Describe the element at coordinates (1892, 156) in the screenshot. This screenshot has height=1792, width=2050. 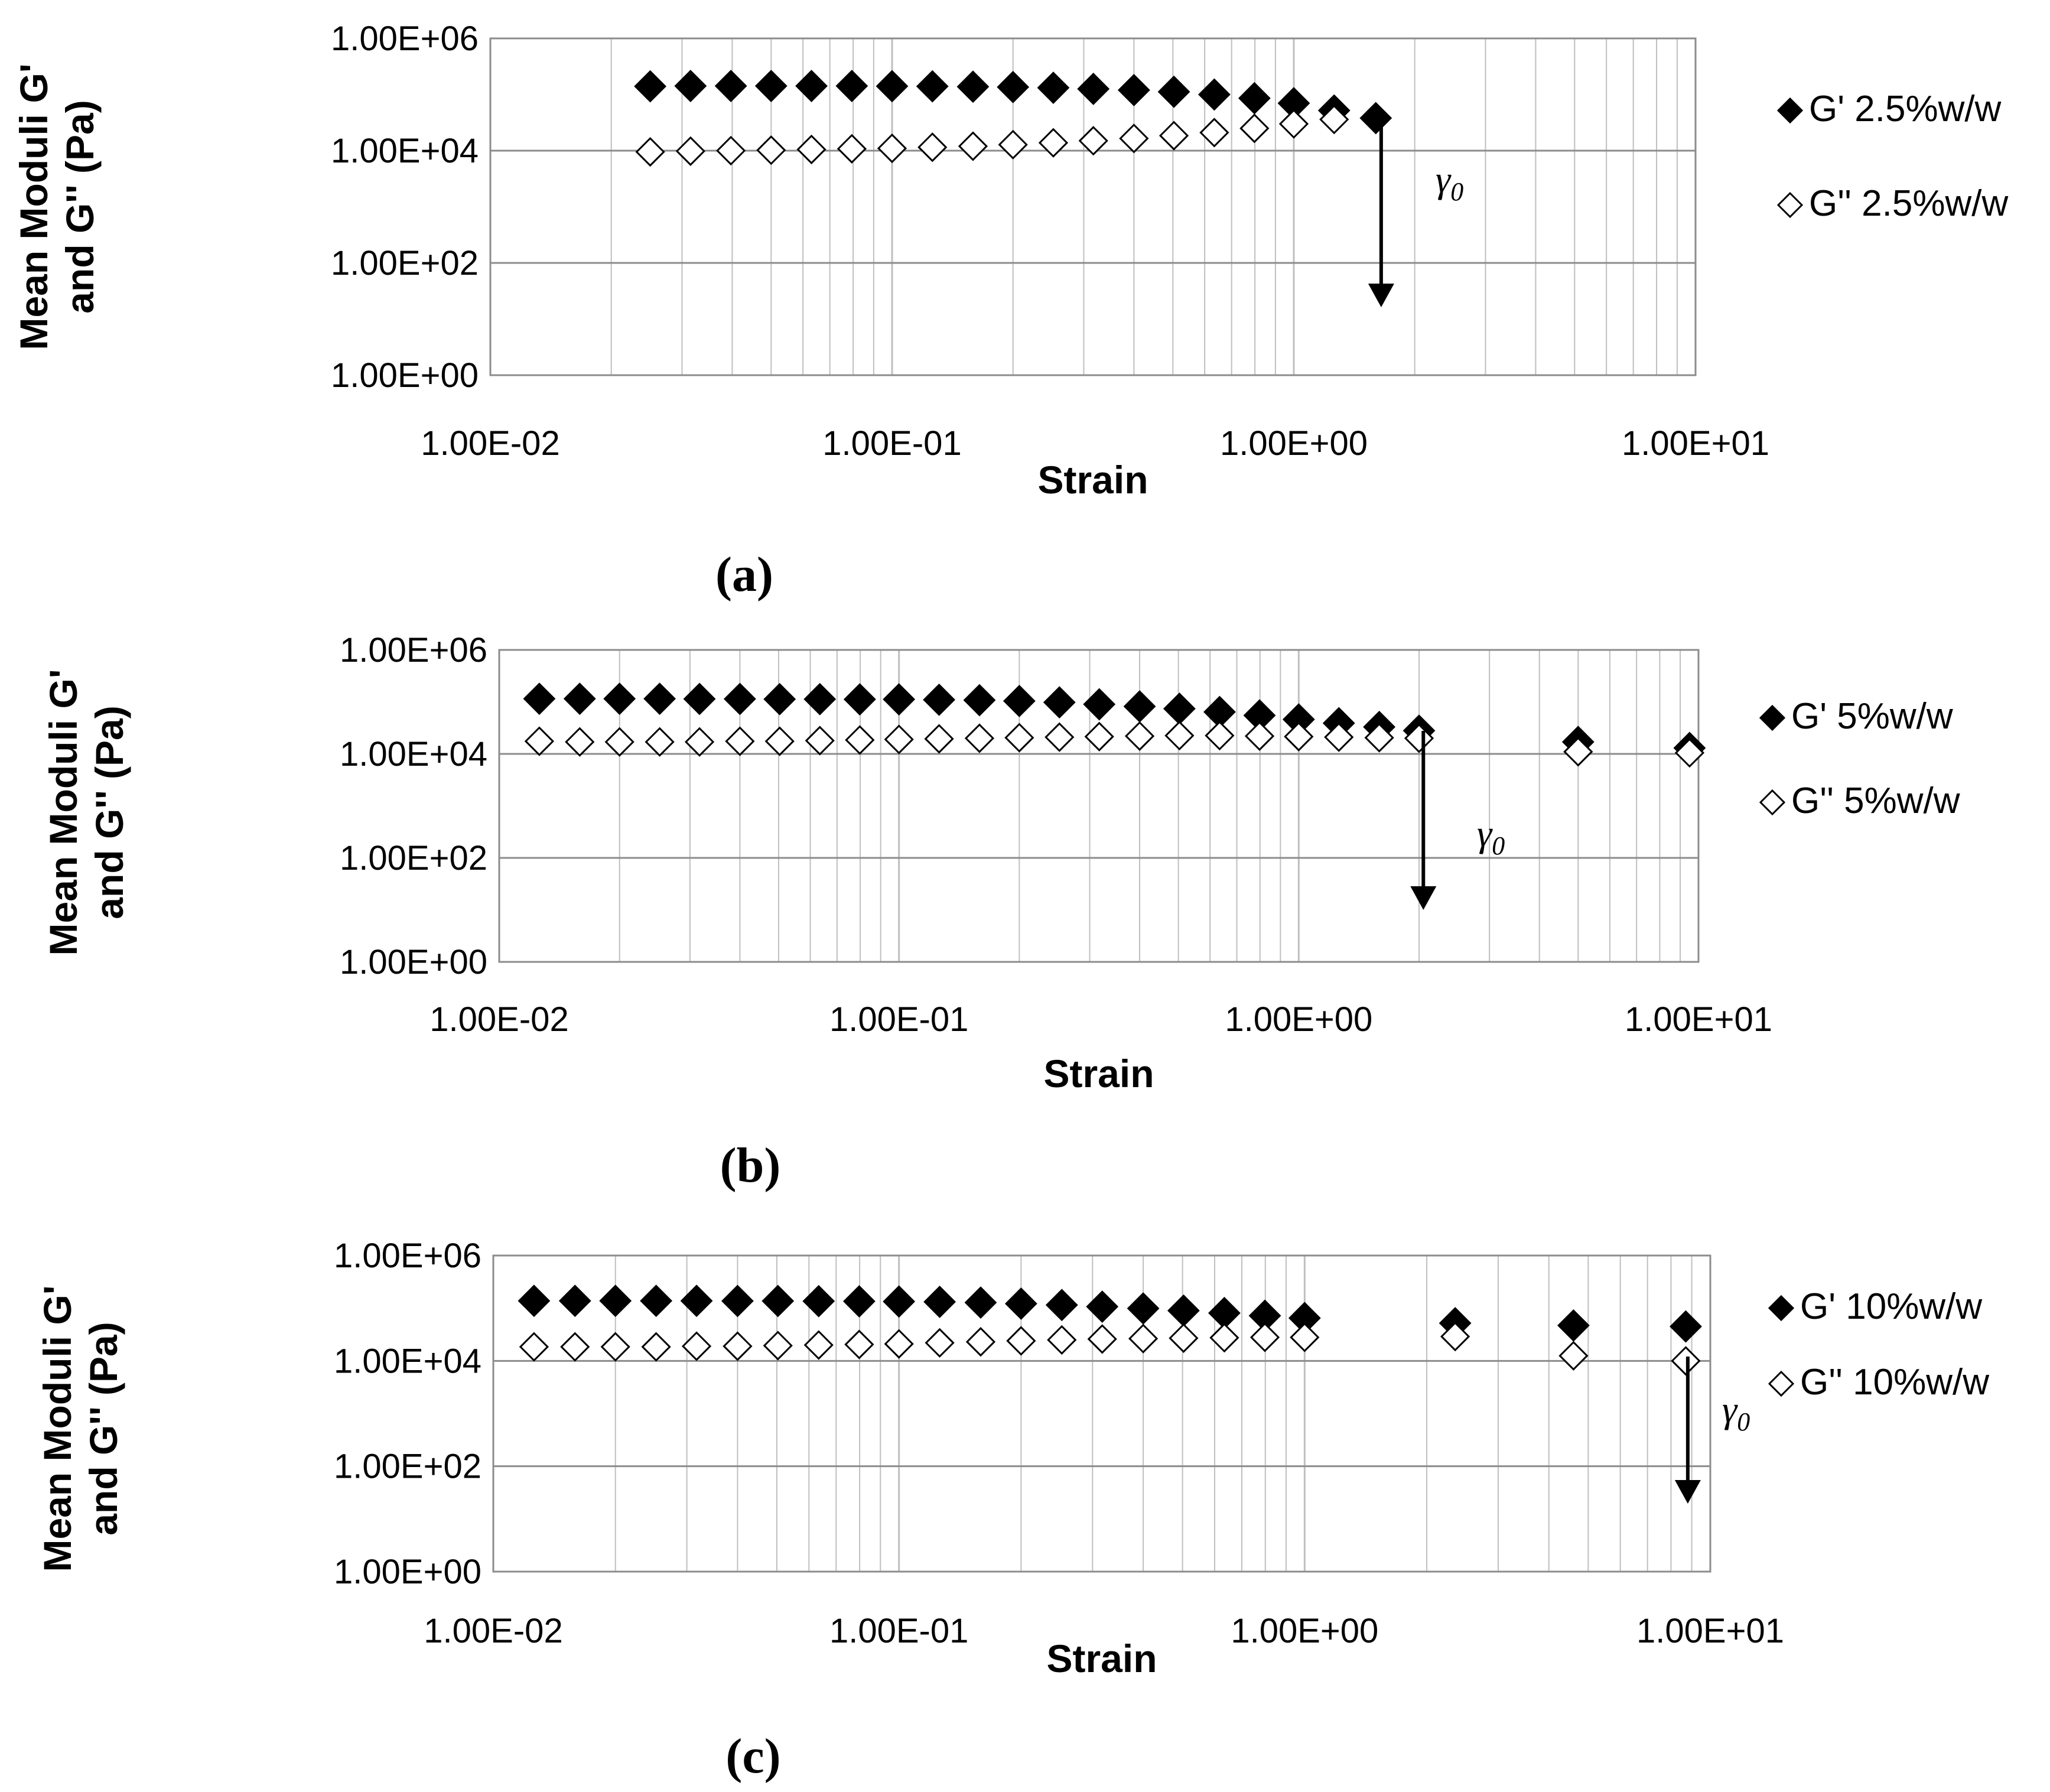
I see `legend: G' 2.5%w/w G'' 2.5%w/w` at that location.